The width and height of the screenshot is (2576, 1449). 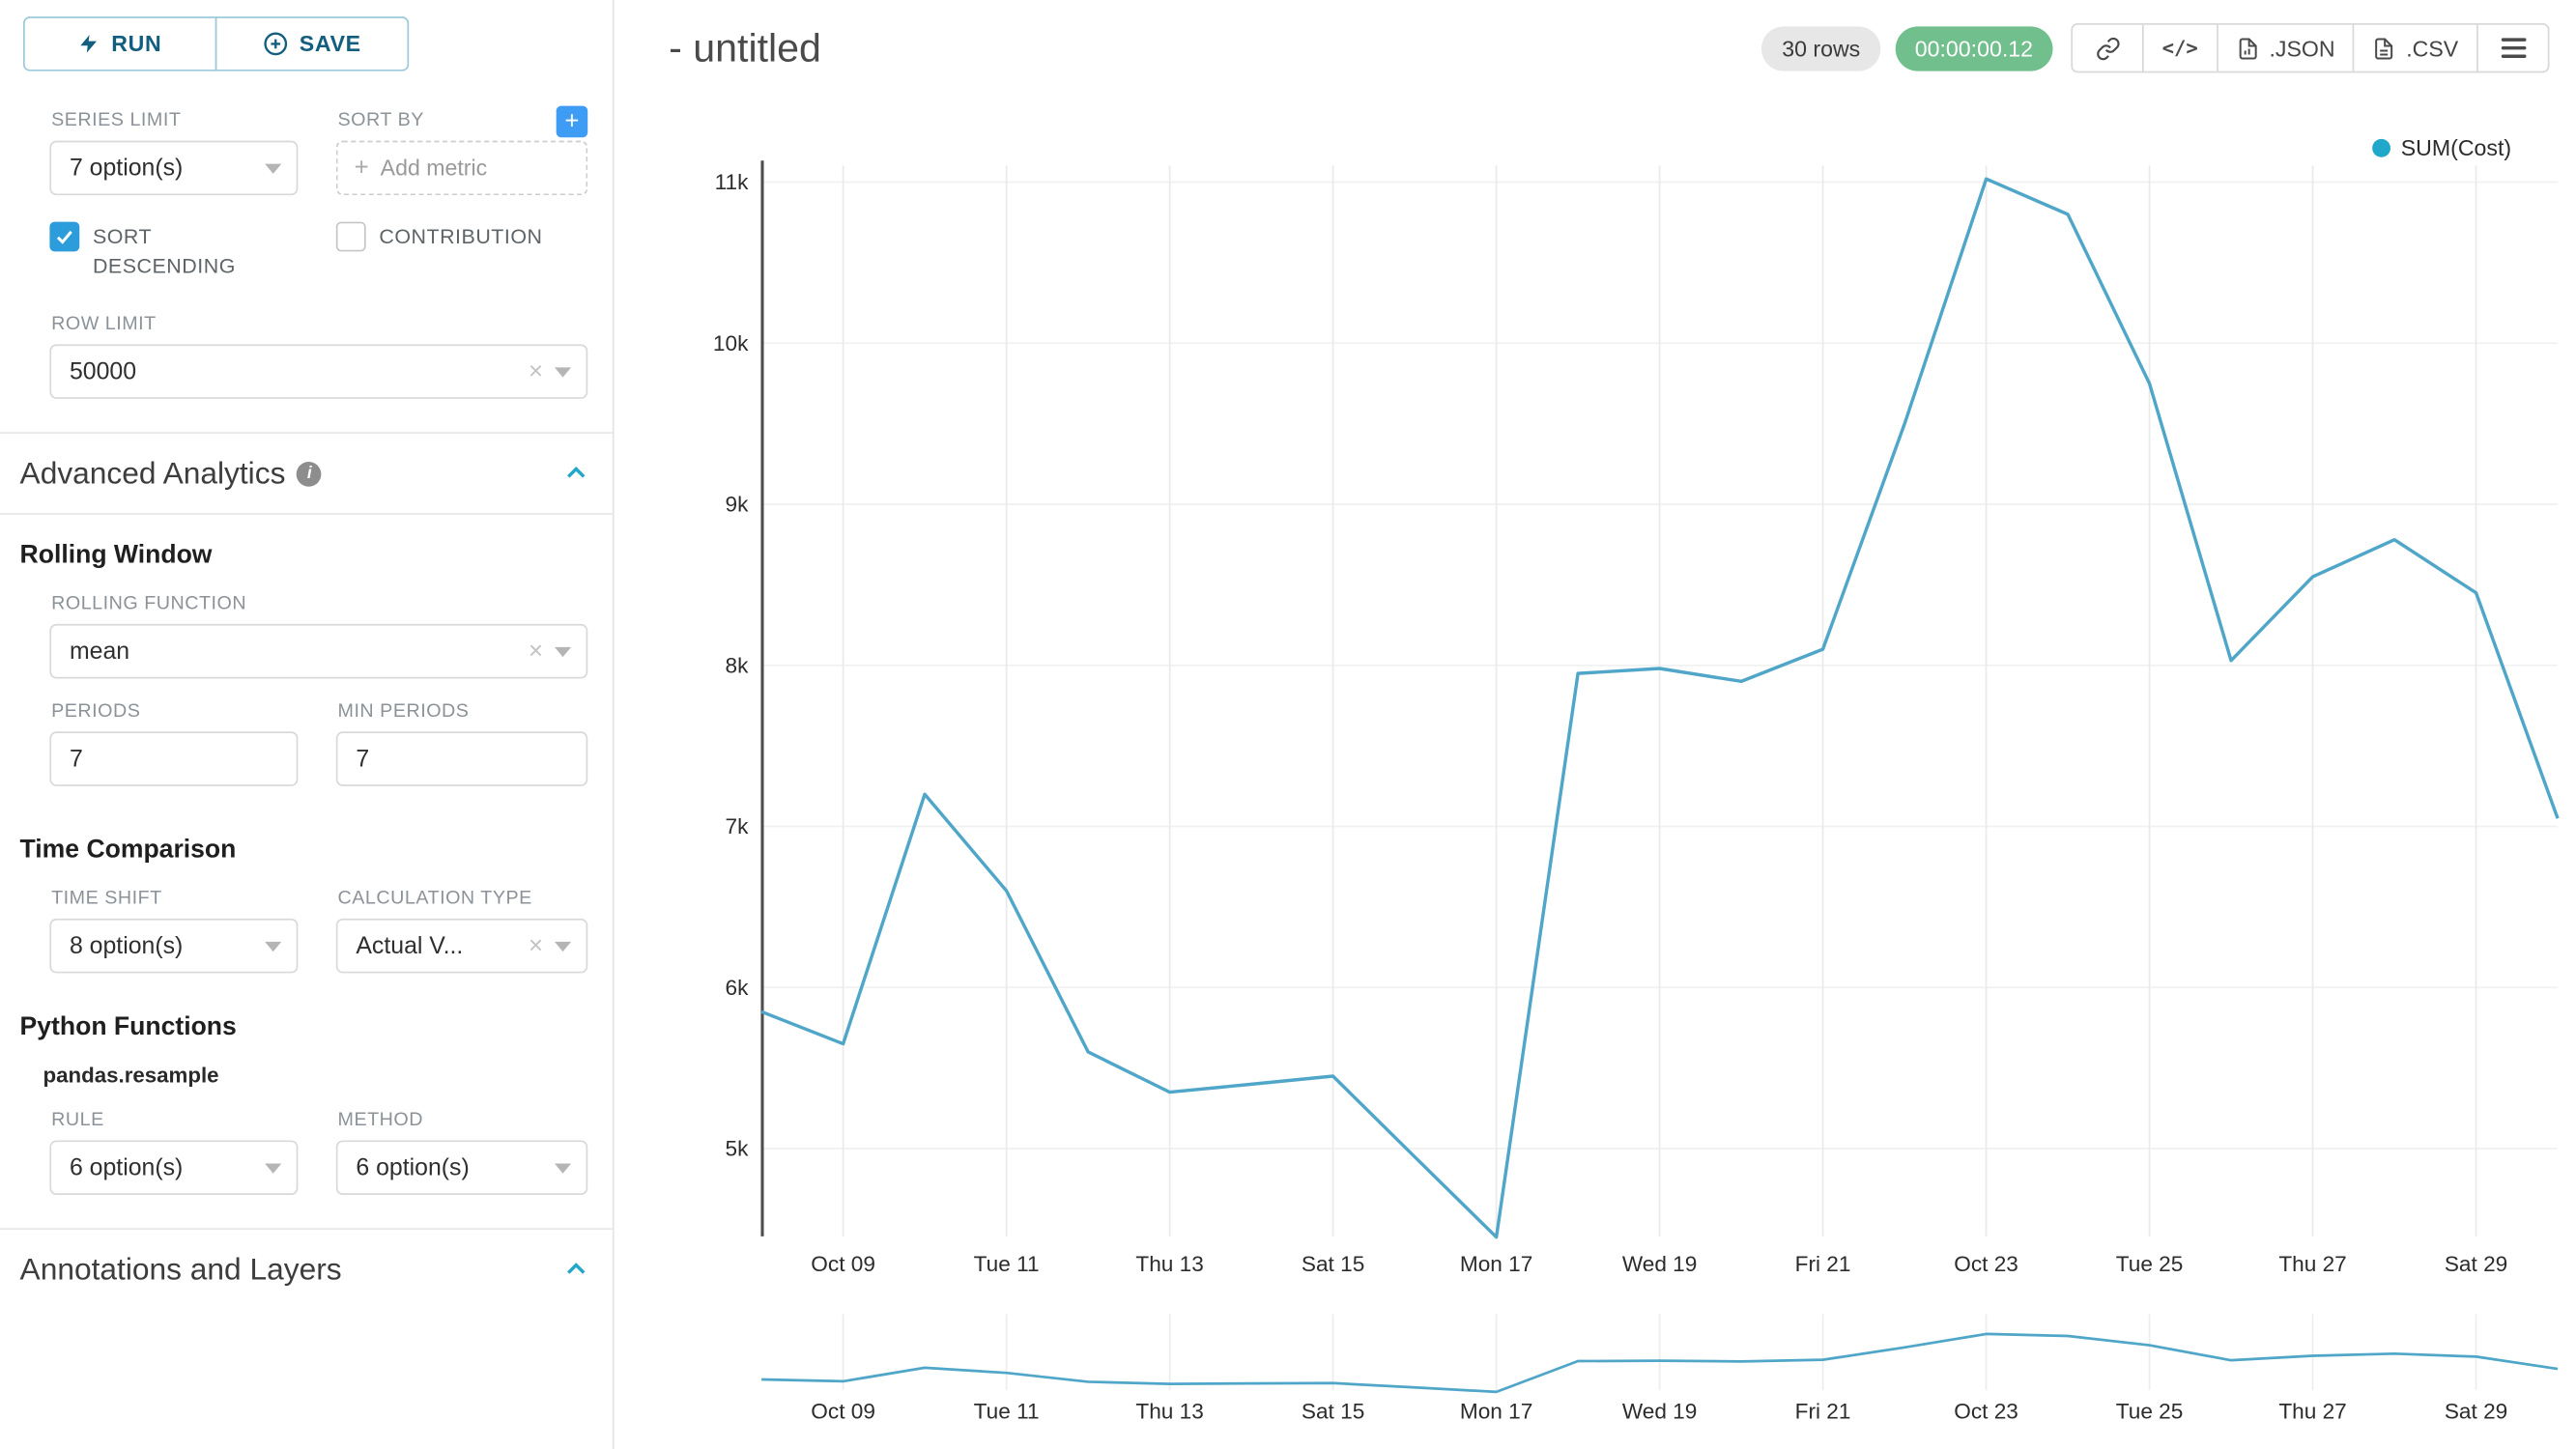 I want to click on add-sort-button: +, so click(x=572, y=121).